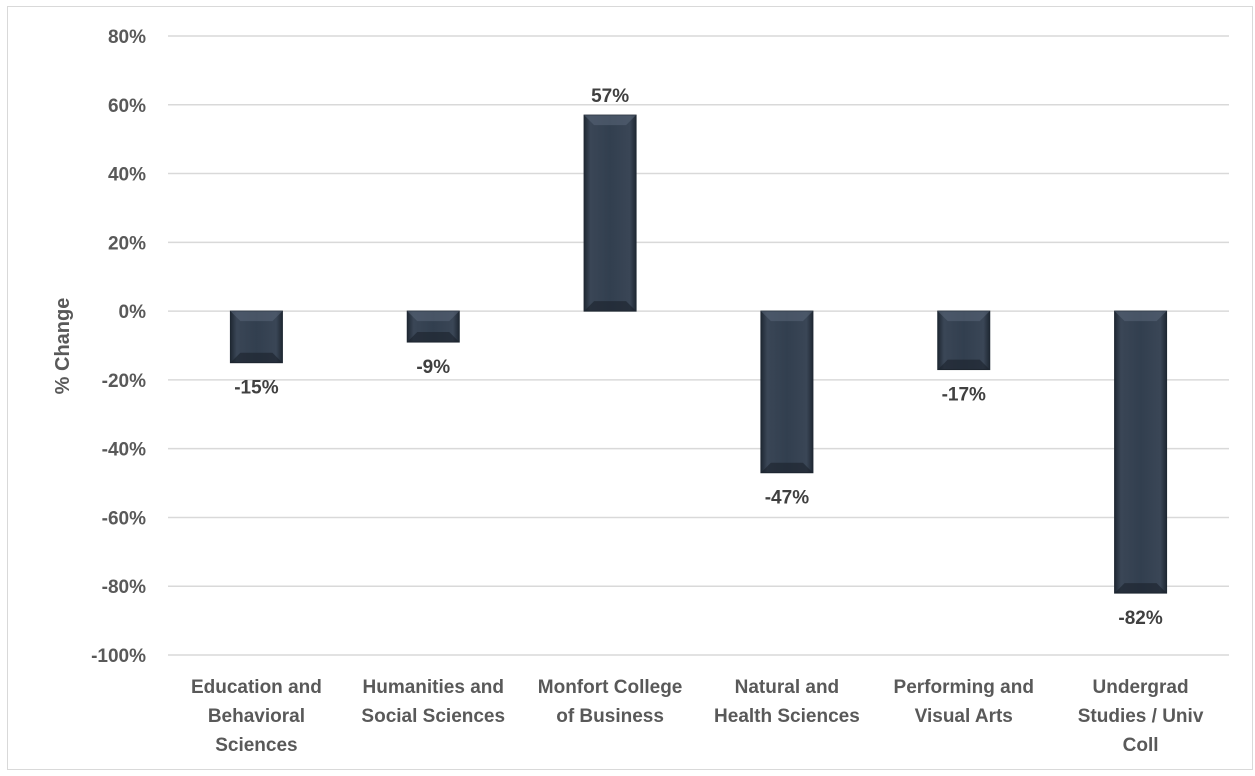 This screenshot has height=776, width=1255. What do you see at coordinates (787, 498) in the screenshot?
I see `data-label: -47%` at bounding box center [787, 498].